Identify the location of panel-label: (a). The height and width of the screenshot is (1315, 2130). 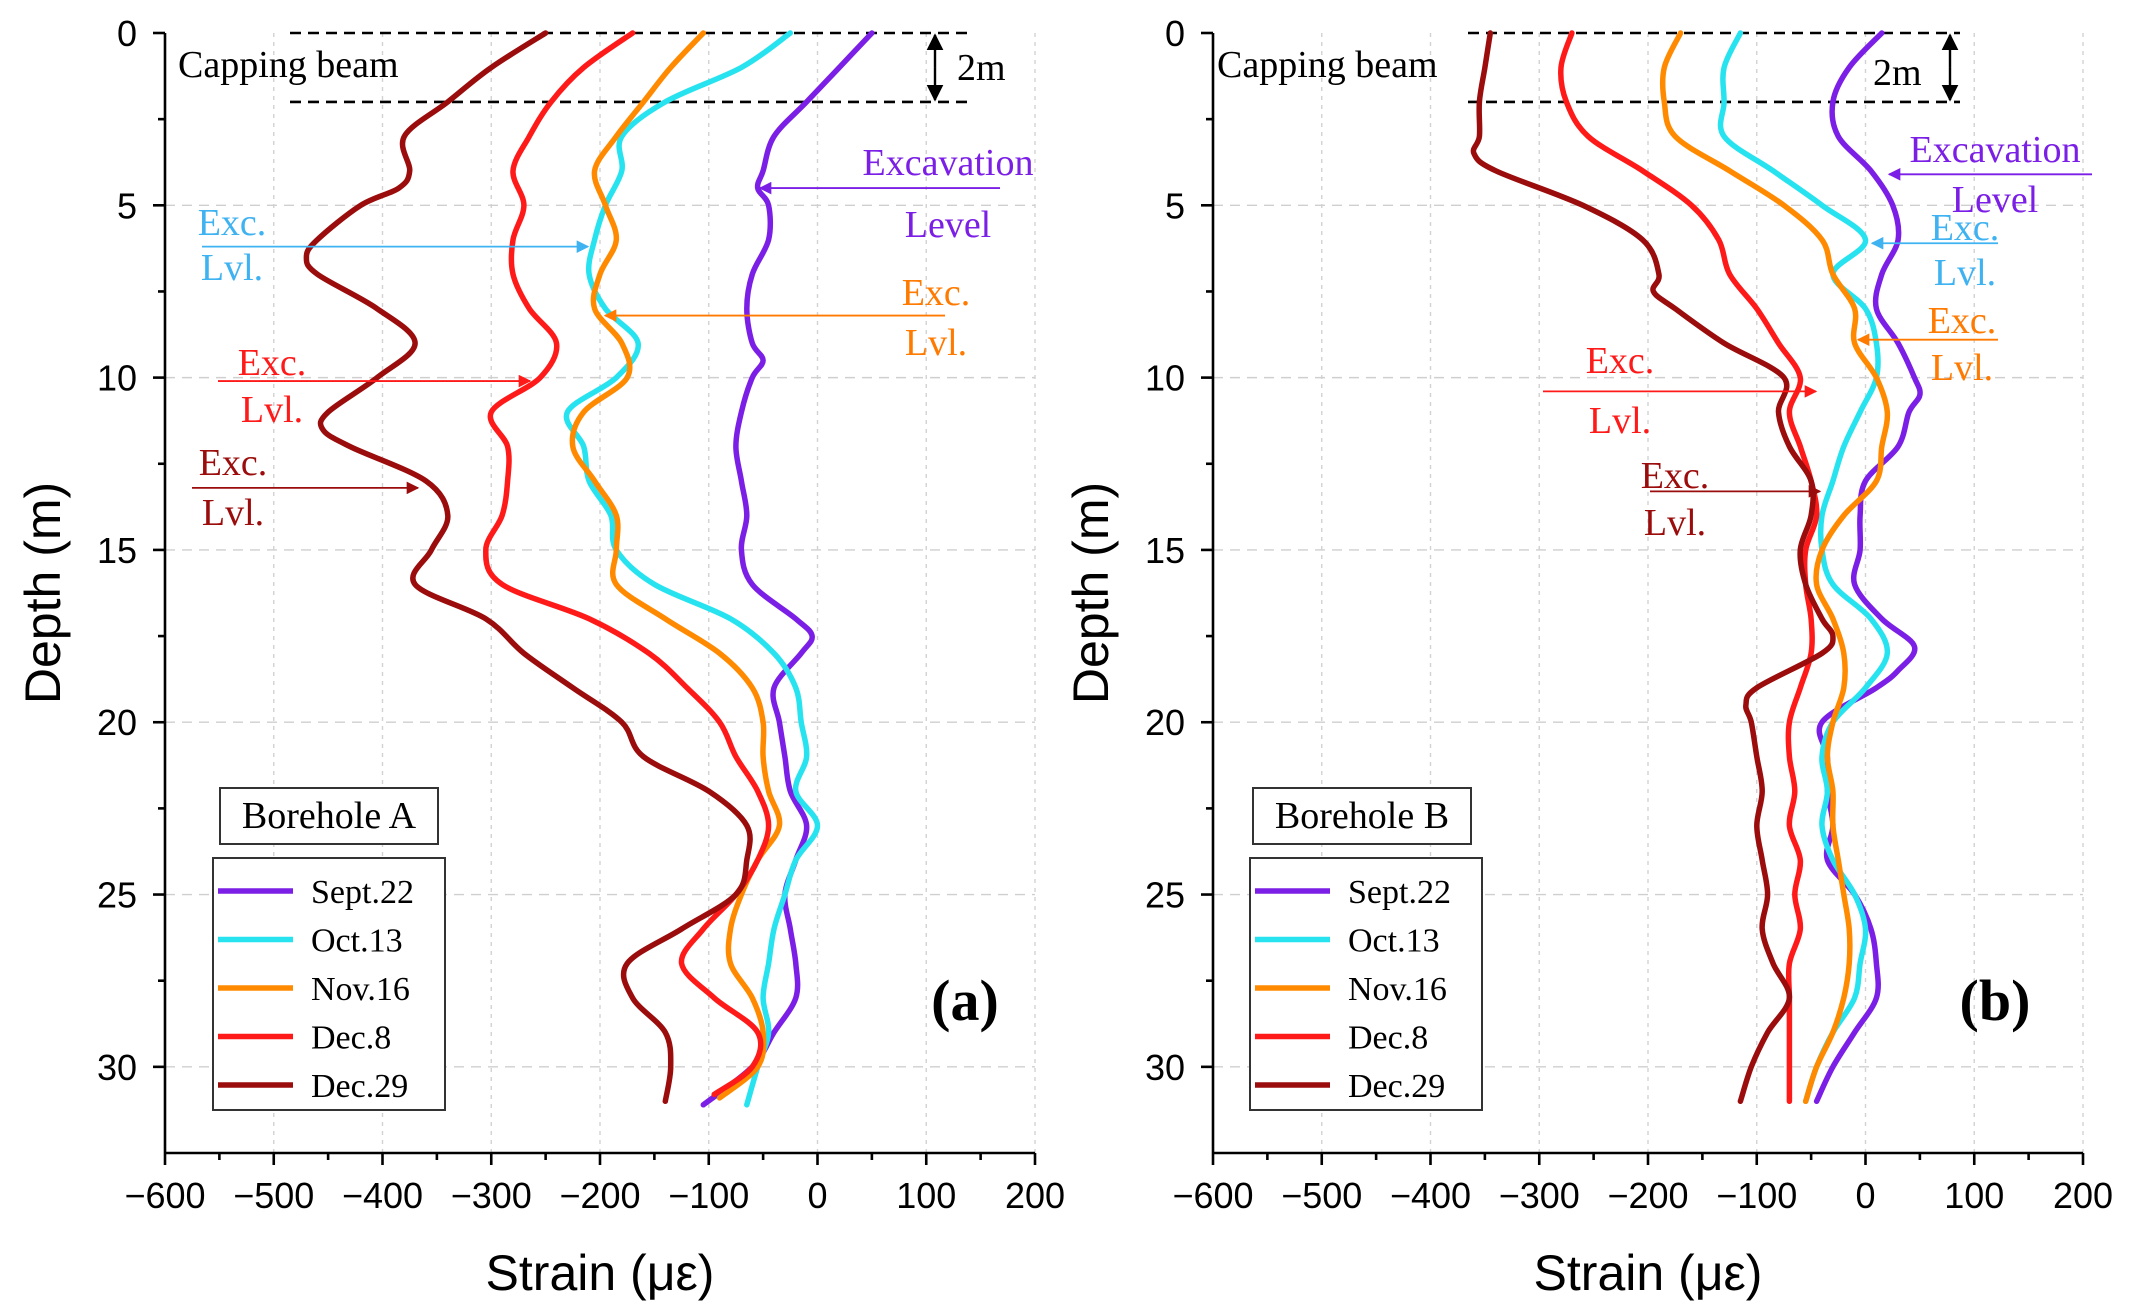
(965, 1000).